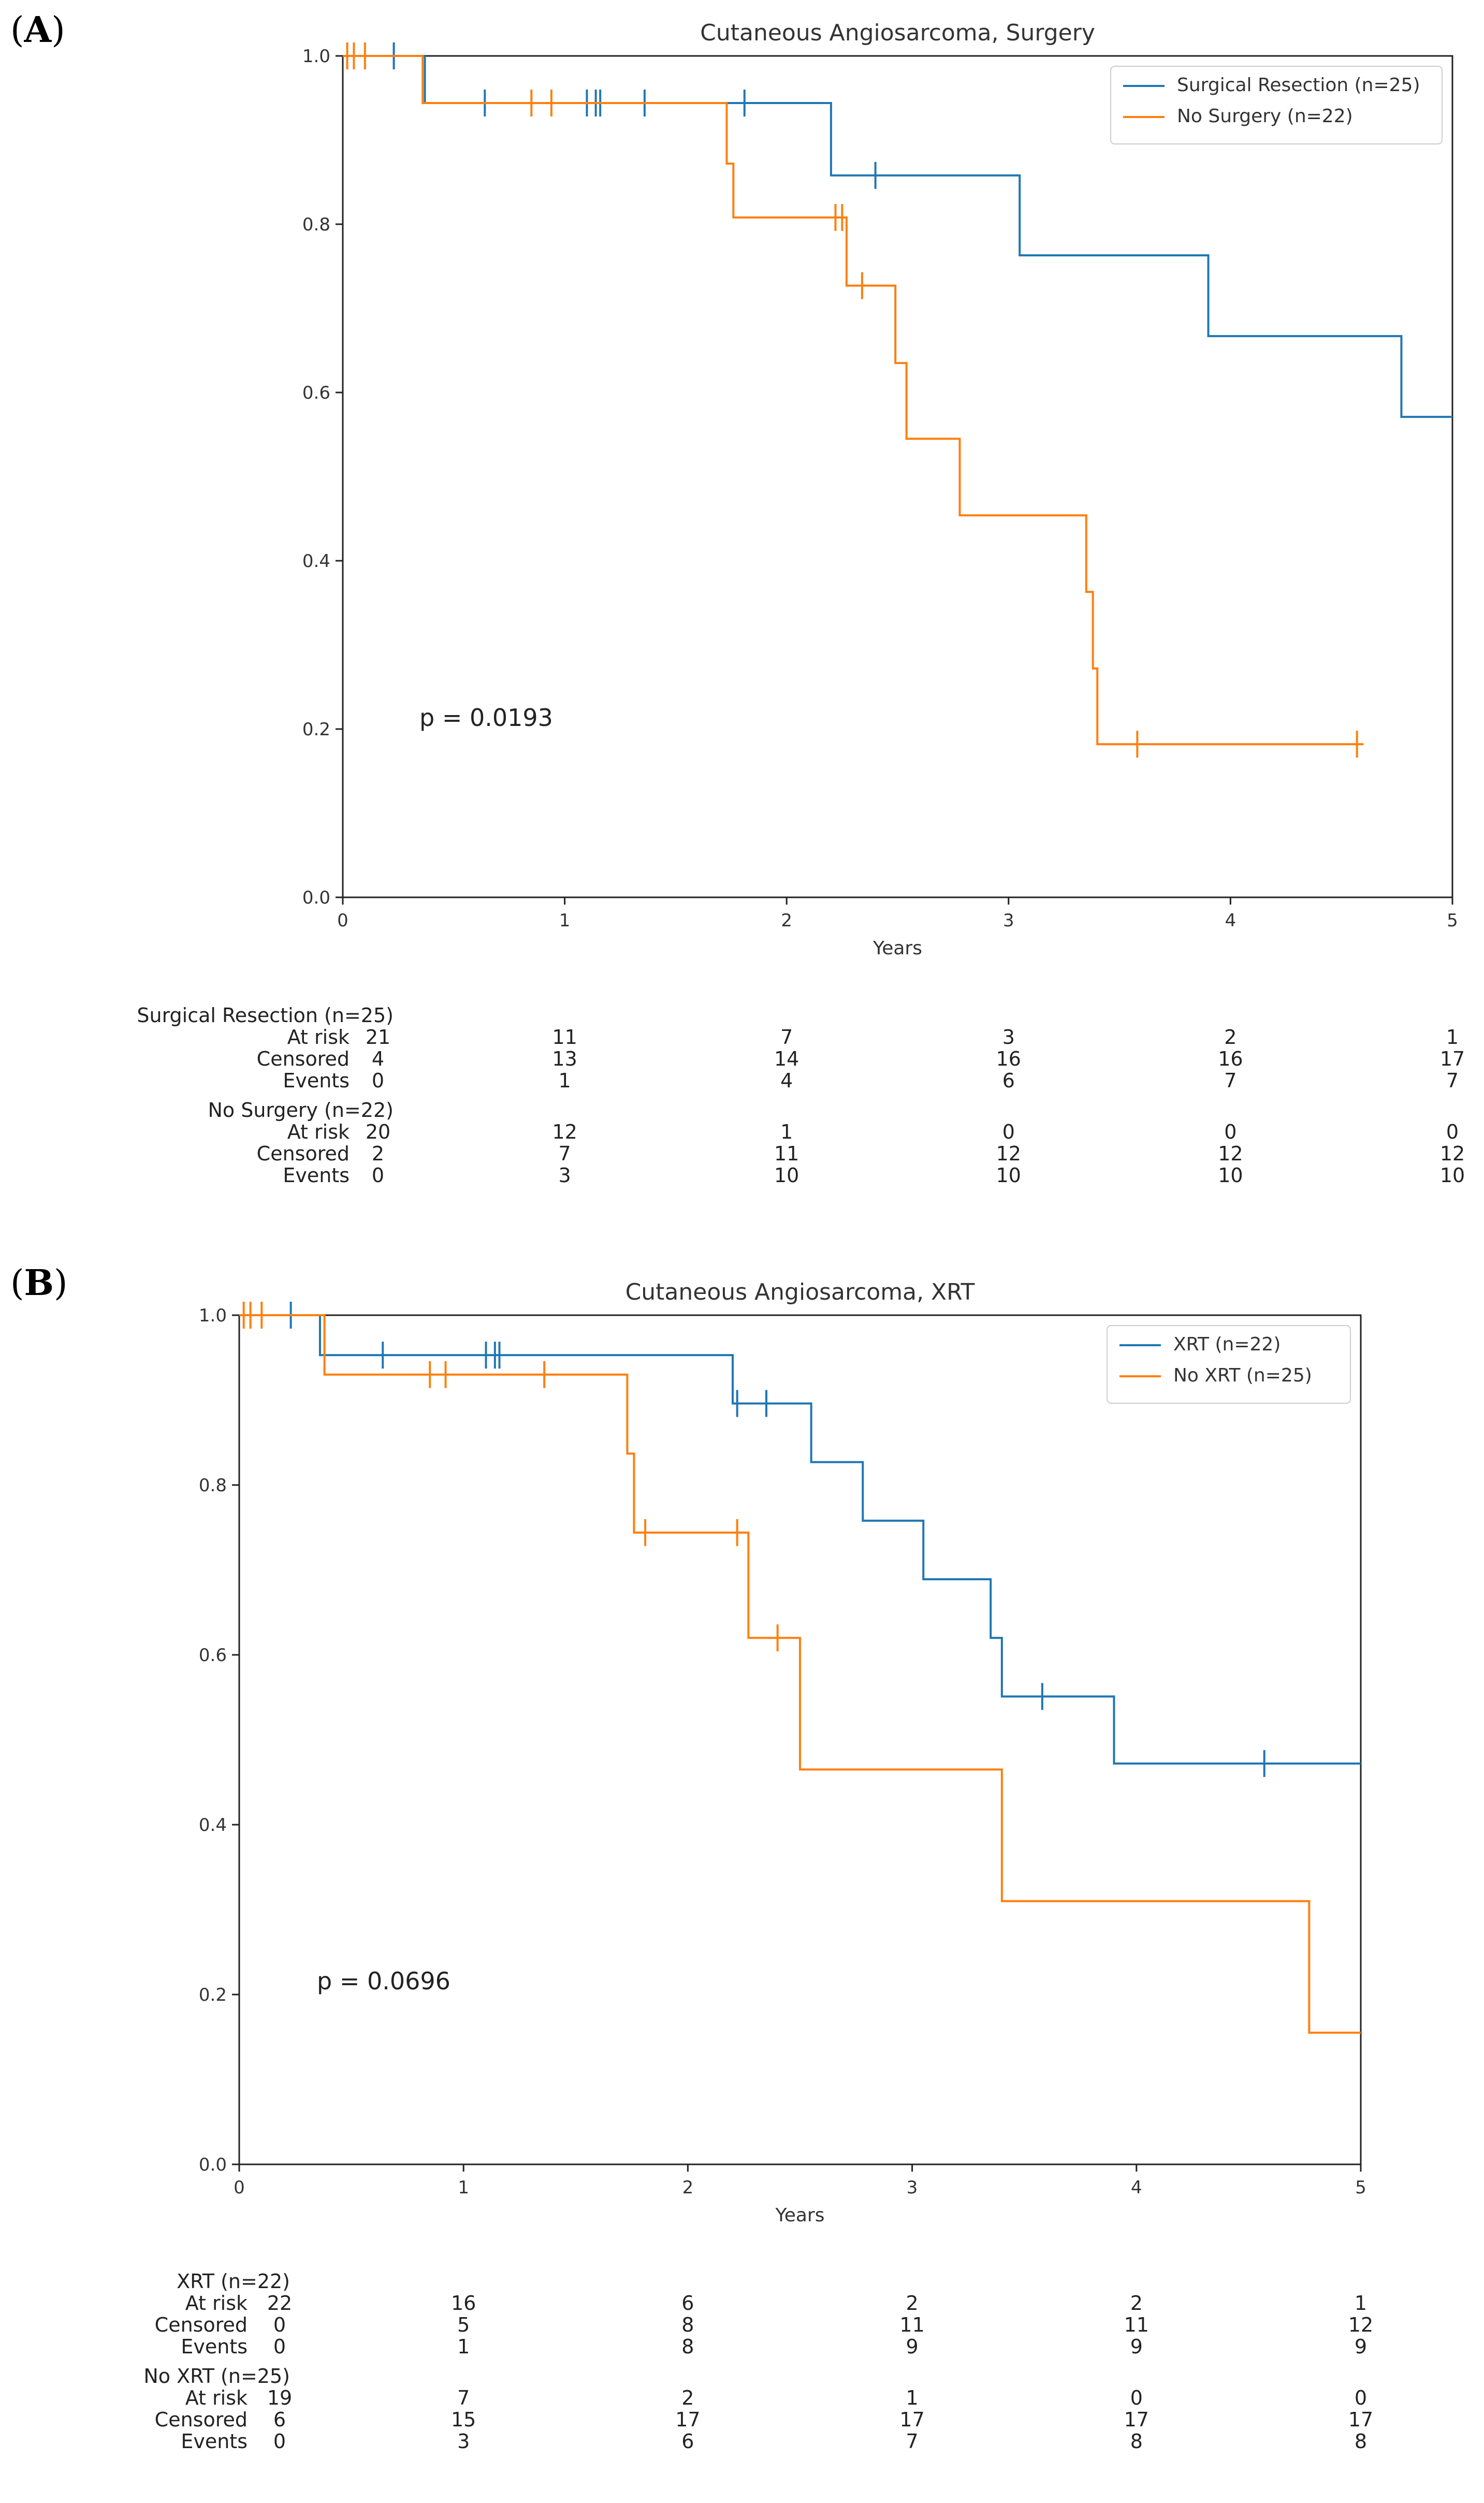 The width and height of the screenshot is (1484, 2503). I want to click on risk-value: 4, so click(378, 1058).